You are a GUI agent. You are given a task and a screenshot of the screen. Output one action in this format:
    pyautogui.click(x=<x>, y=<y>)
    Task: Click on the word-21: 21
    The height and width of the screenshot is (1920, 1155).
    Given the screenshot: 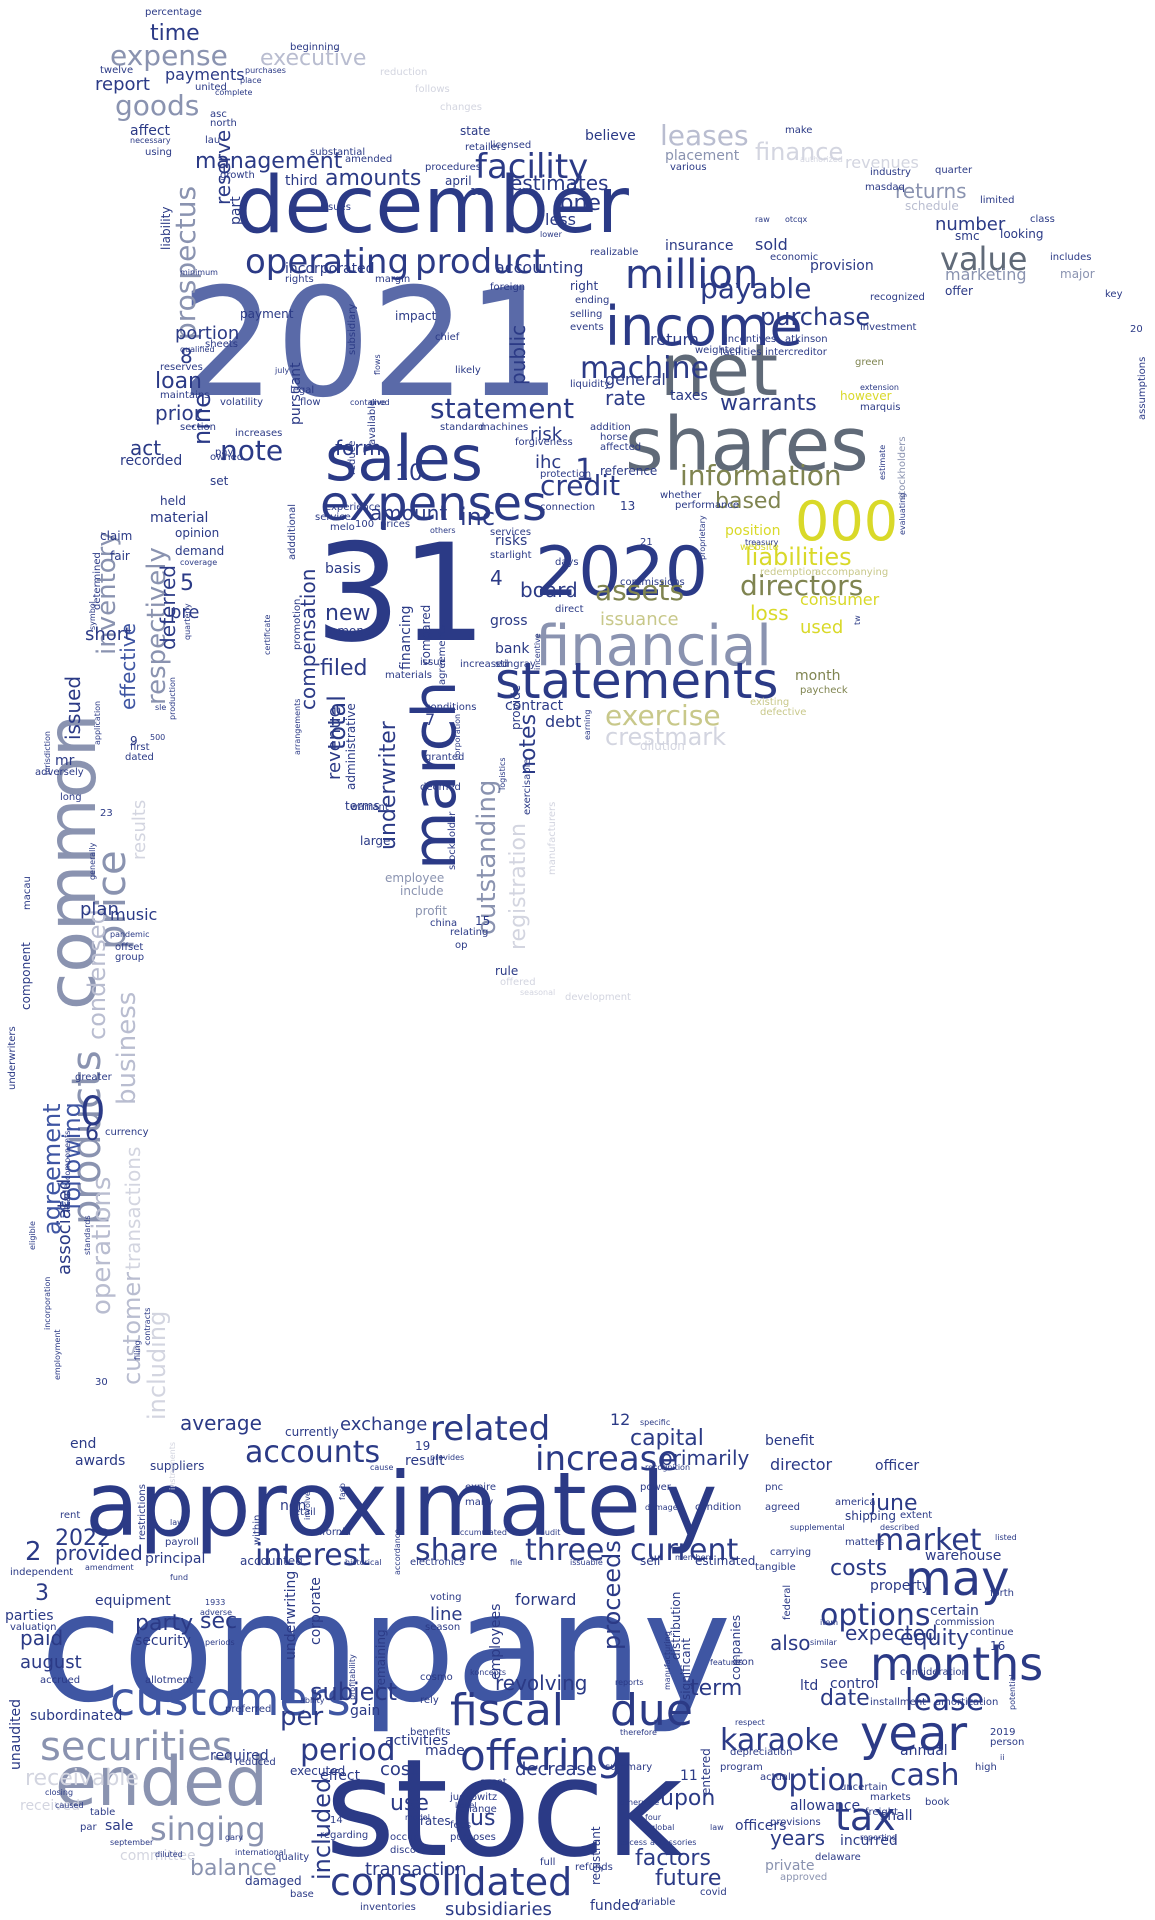 What is the action you would take?
    pyautogui.click(x=646, y=542)
    